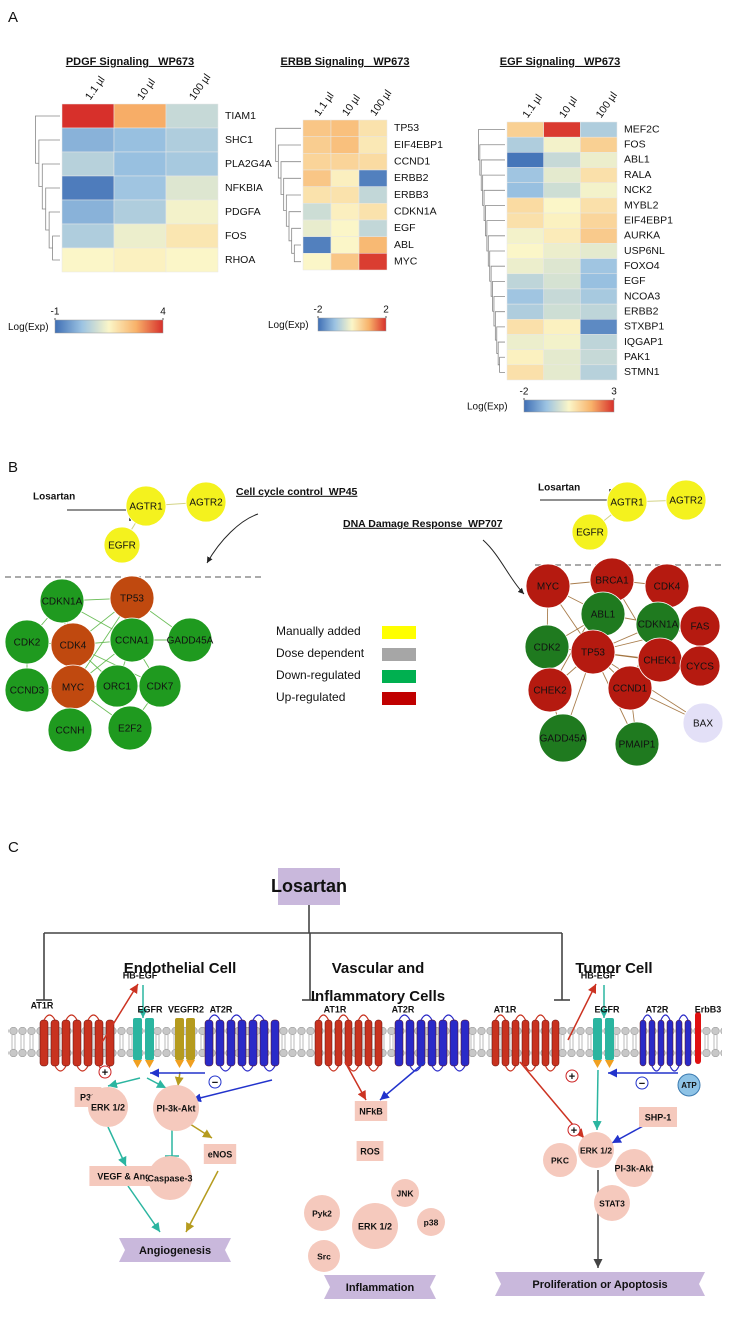  What do you see at coordinates (411, 178) in the screenshot?
I see `row-label: ERBB2` at bounding box center [411, 178].